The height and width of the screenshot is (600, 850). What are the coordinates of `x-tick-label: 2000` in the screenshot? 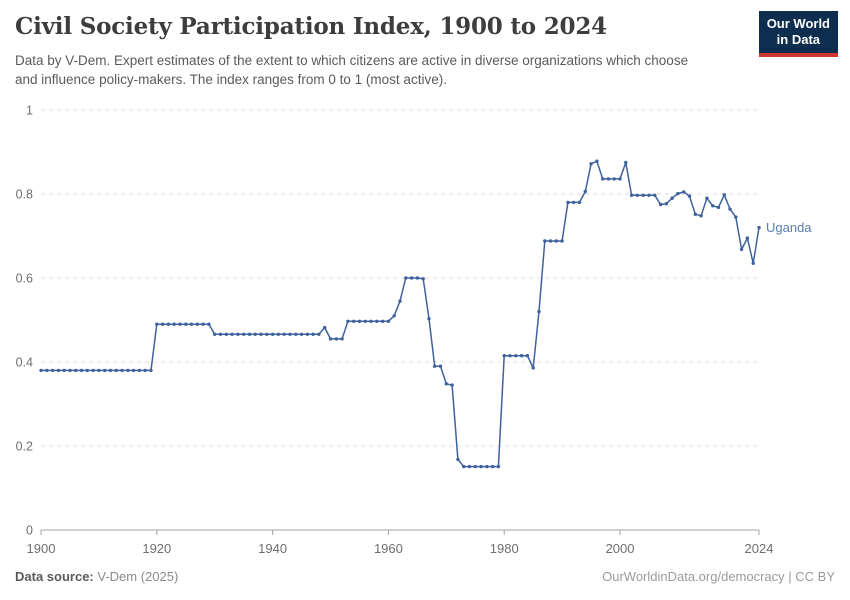 It's located at (620, 548).